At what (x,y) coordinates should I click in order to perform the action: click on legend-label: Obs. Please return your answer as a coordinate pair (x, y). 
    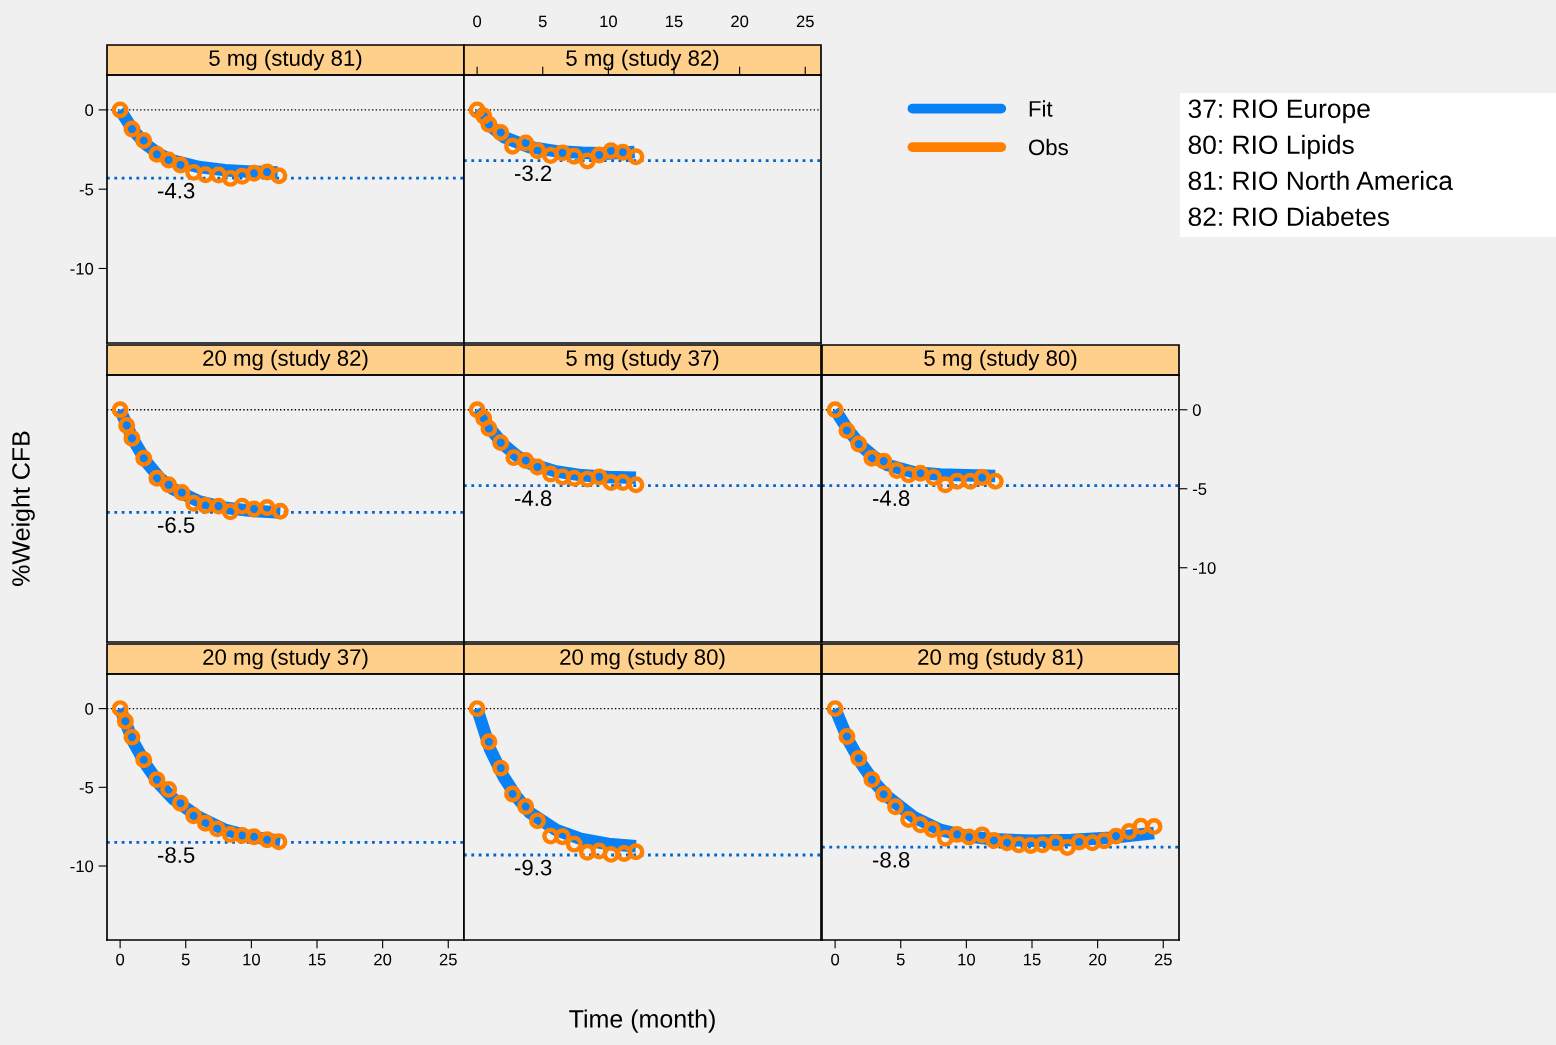
    Looking at the image, I should click on (1048, 147).